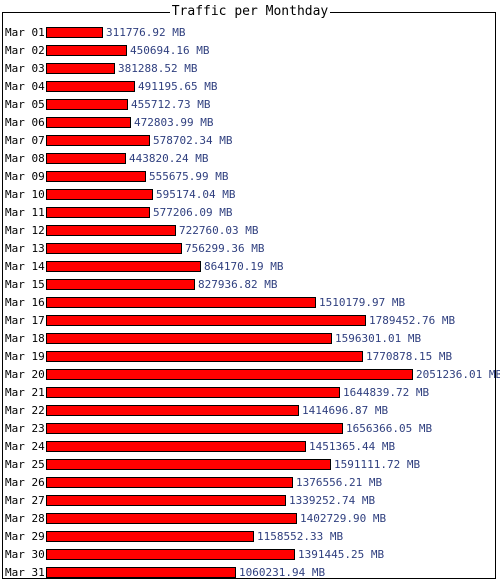  I want to click on day-label: Mar 31, so click(25, 572).